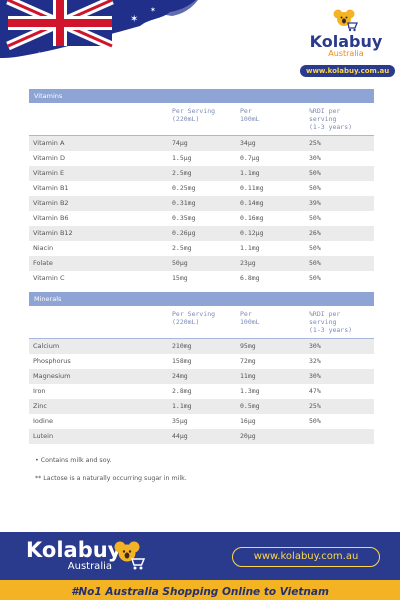  I want to click on per-serving-value: 44µg, so click(180, 436).